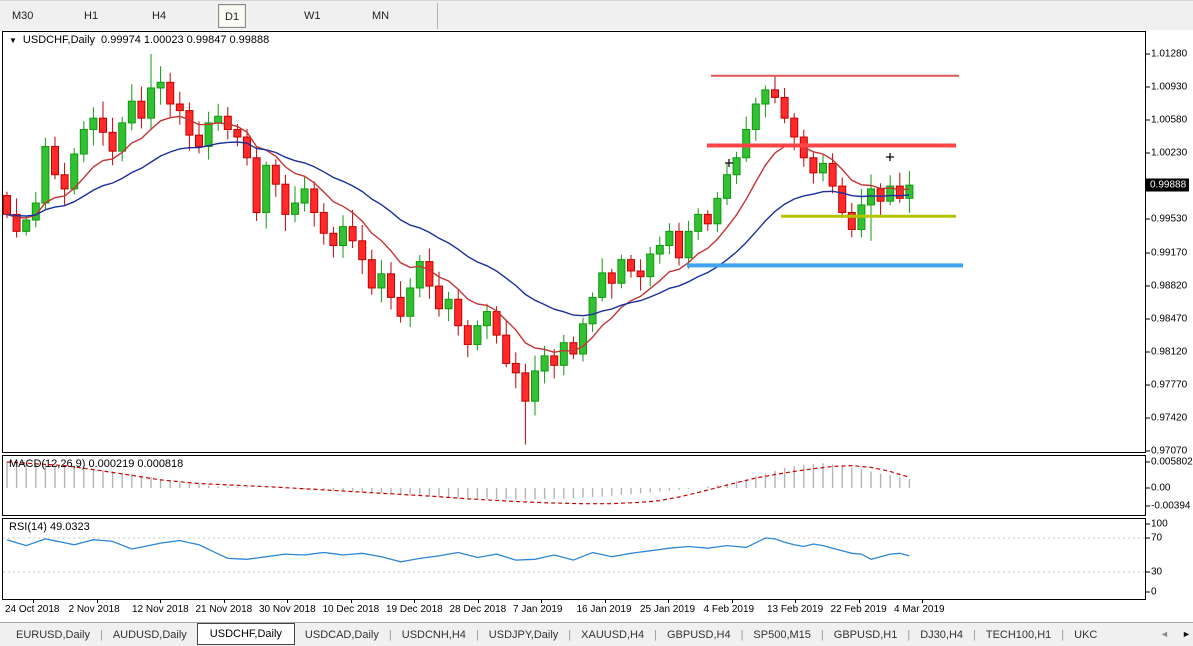  What do you see at coordinates (1186, 634) in the screenshot?
I see `tab-scroll-right-icon: ►` at bounding box center [1186, 634].